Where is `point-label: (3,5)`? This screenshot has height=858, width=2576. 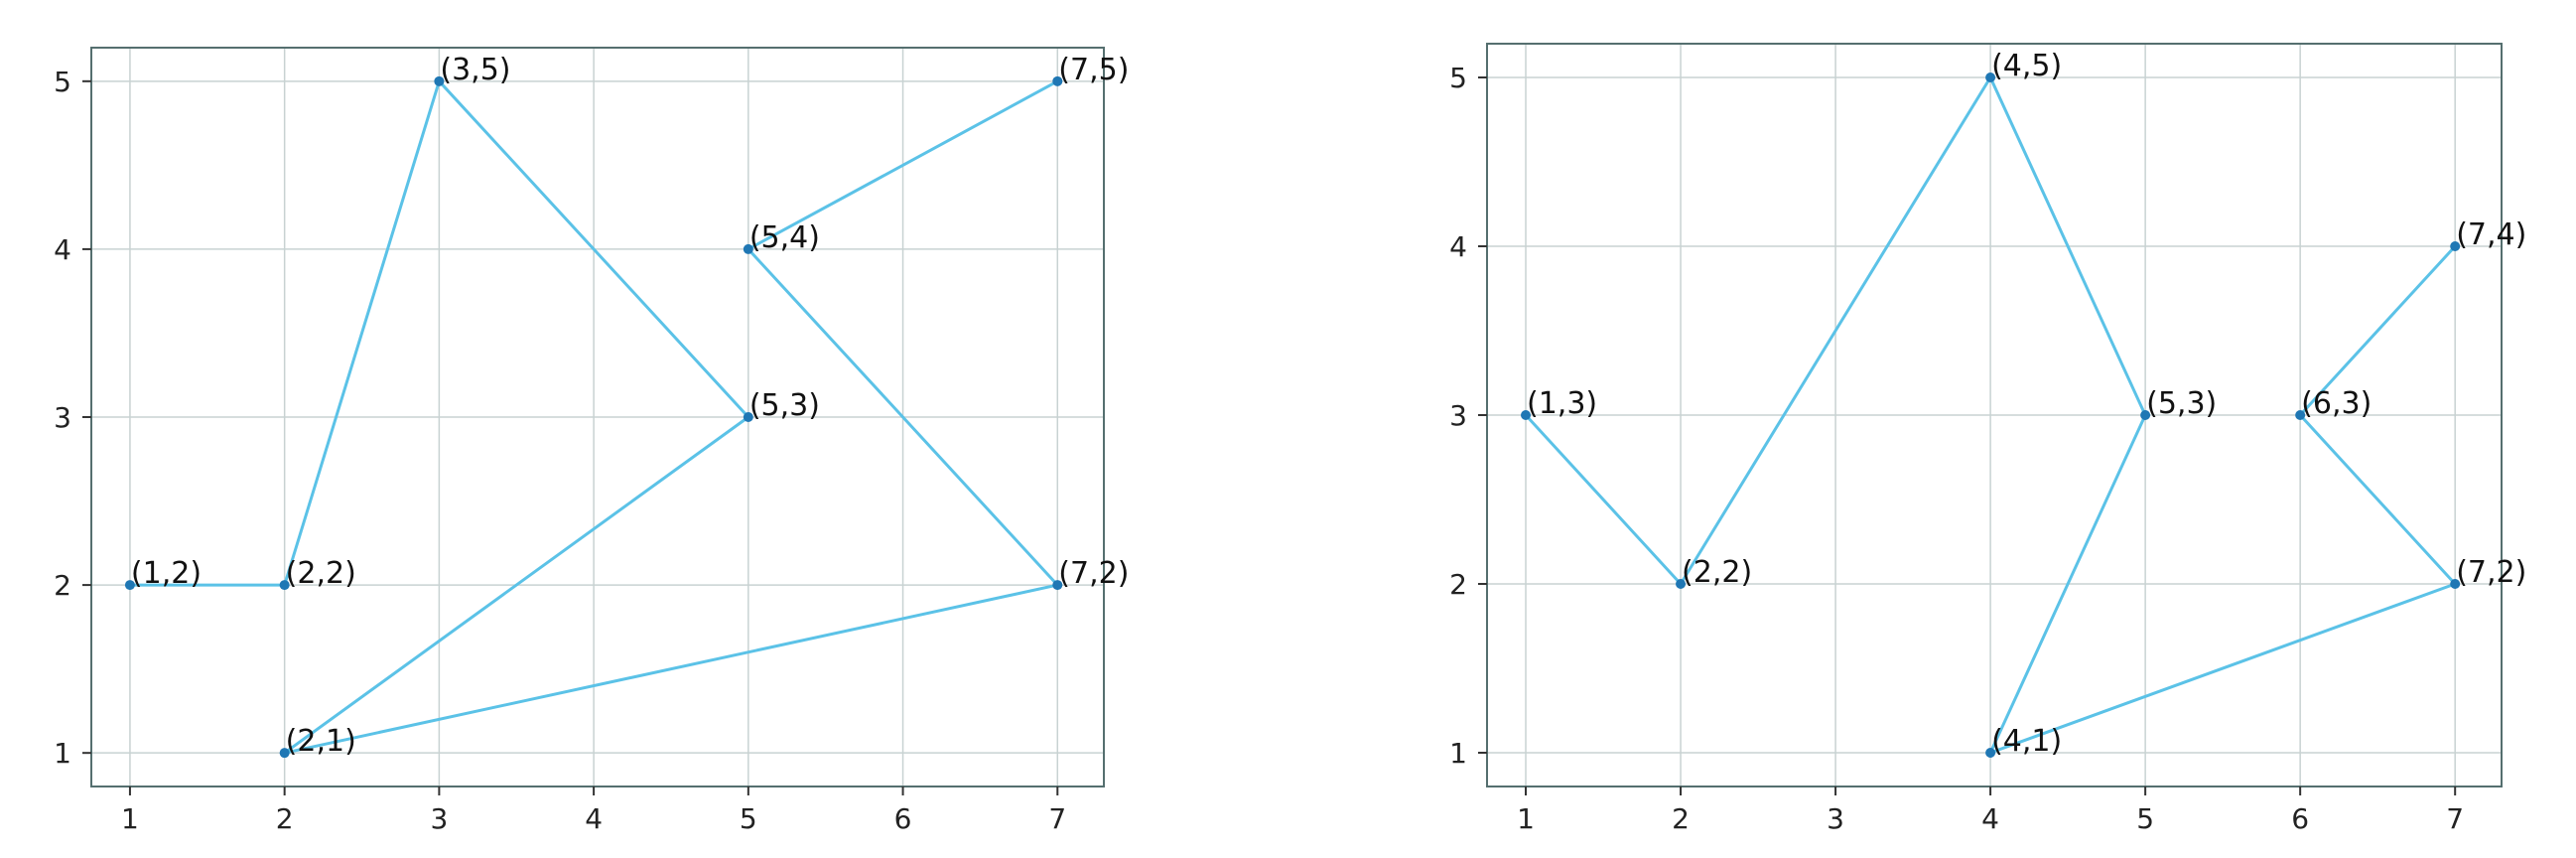
point-label: (3,5) is located at coordinates (475, 70).